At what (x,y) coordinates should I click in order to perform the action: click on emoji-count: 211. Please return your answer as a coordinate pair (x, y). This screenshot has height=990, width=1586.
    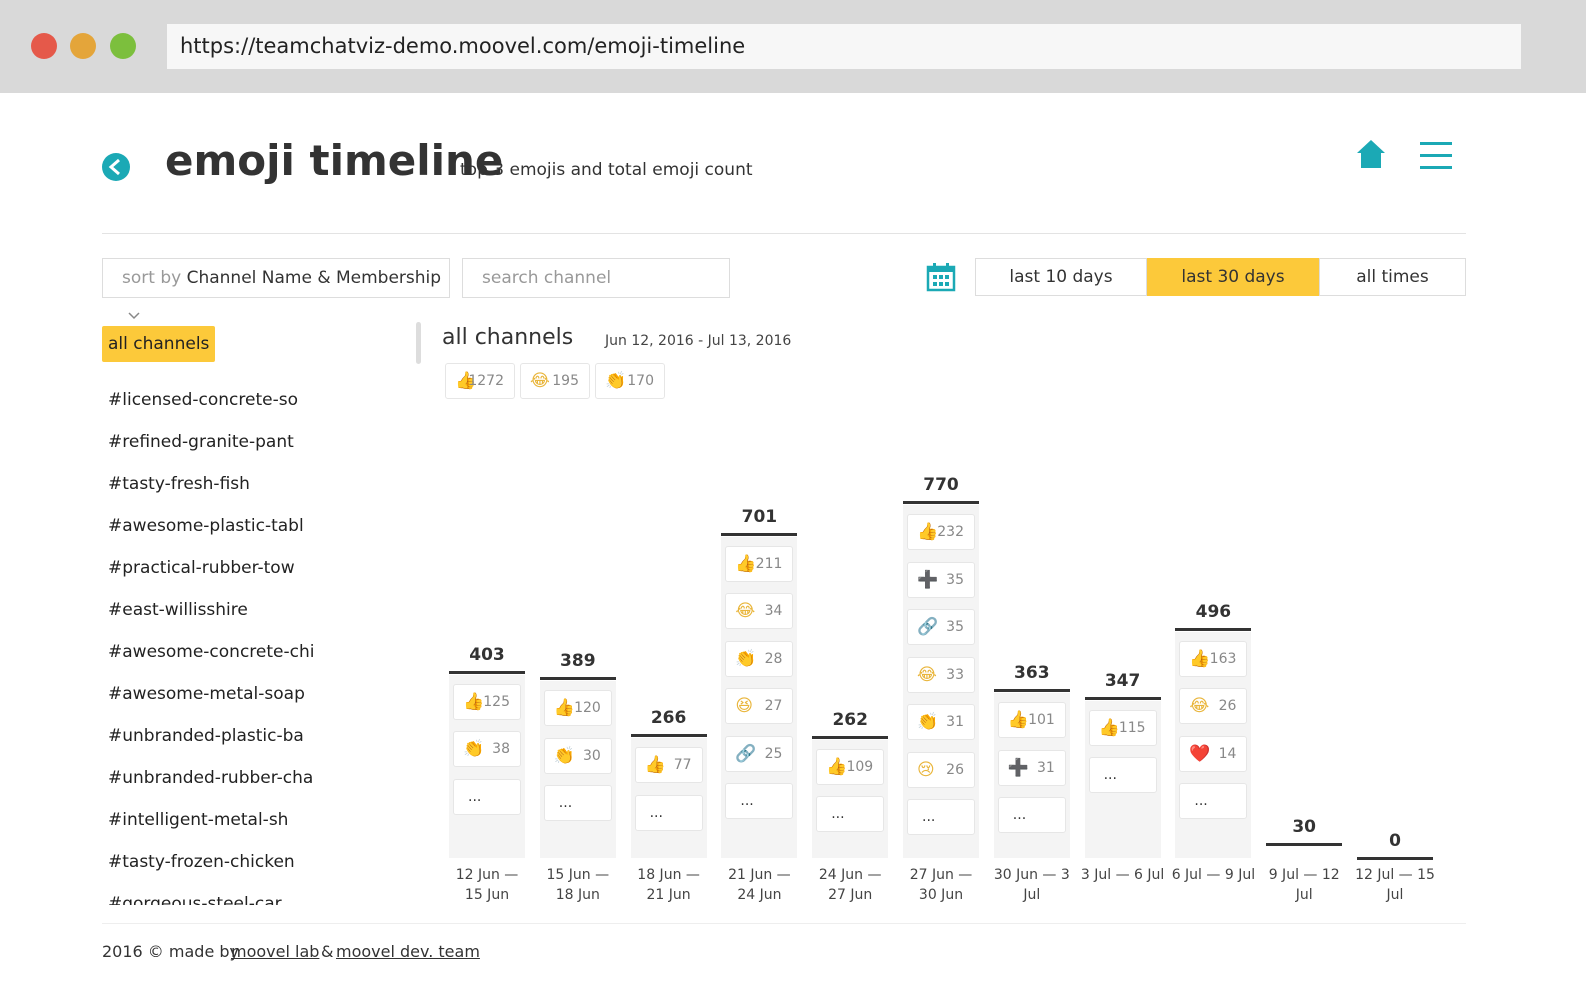
    Looking at the image, I should click on (769, 563).